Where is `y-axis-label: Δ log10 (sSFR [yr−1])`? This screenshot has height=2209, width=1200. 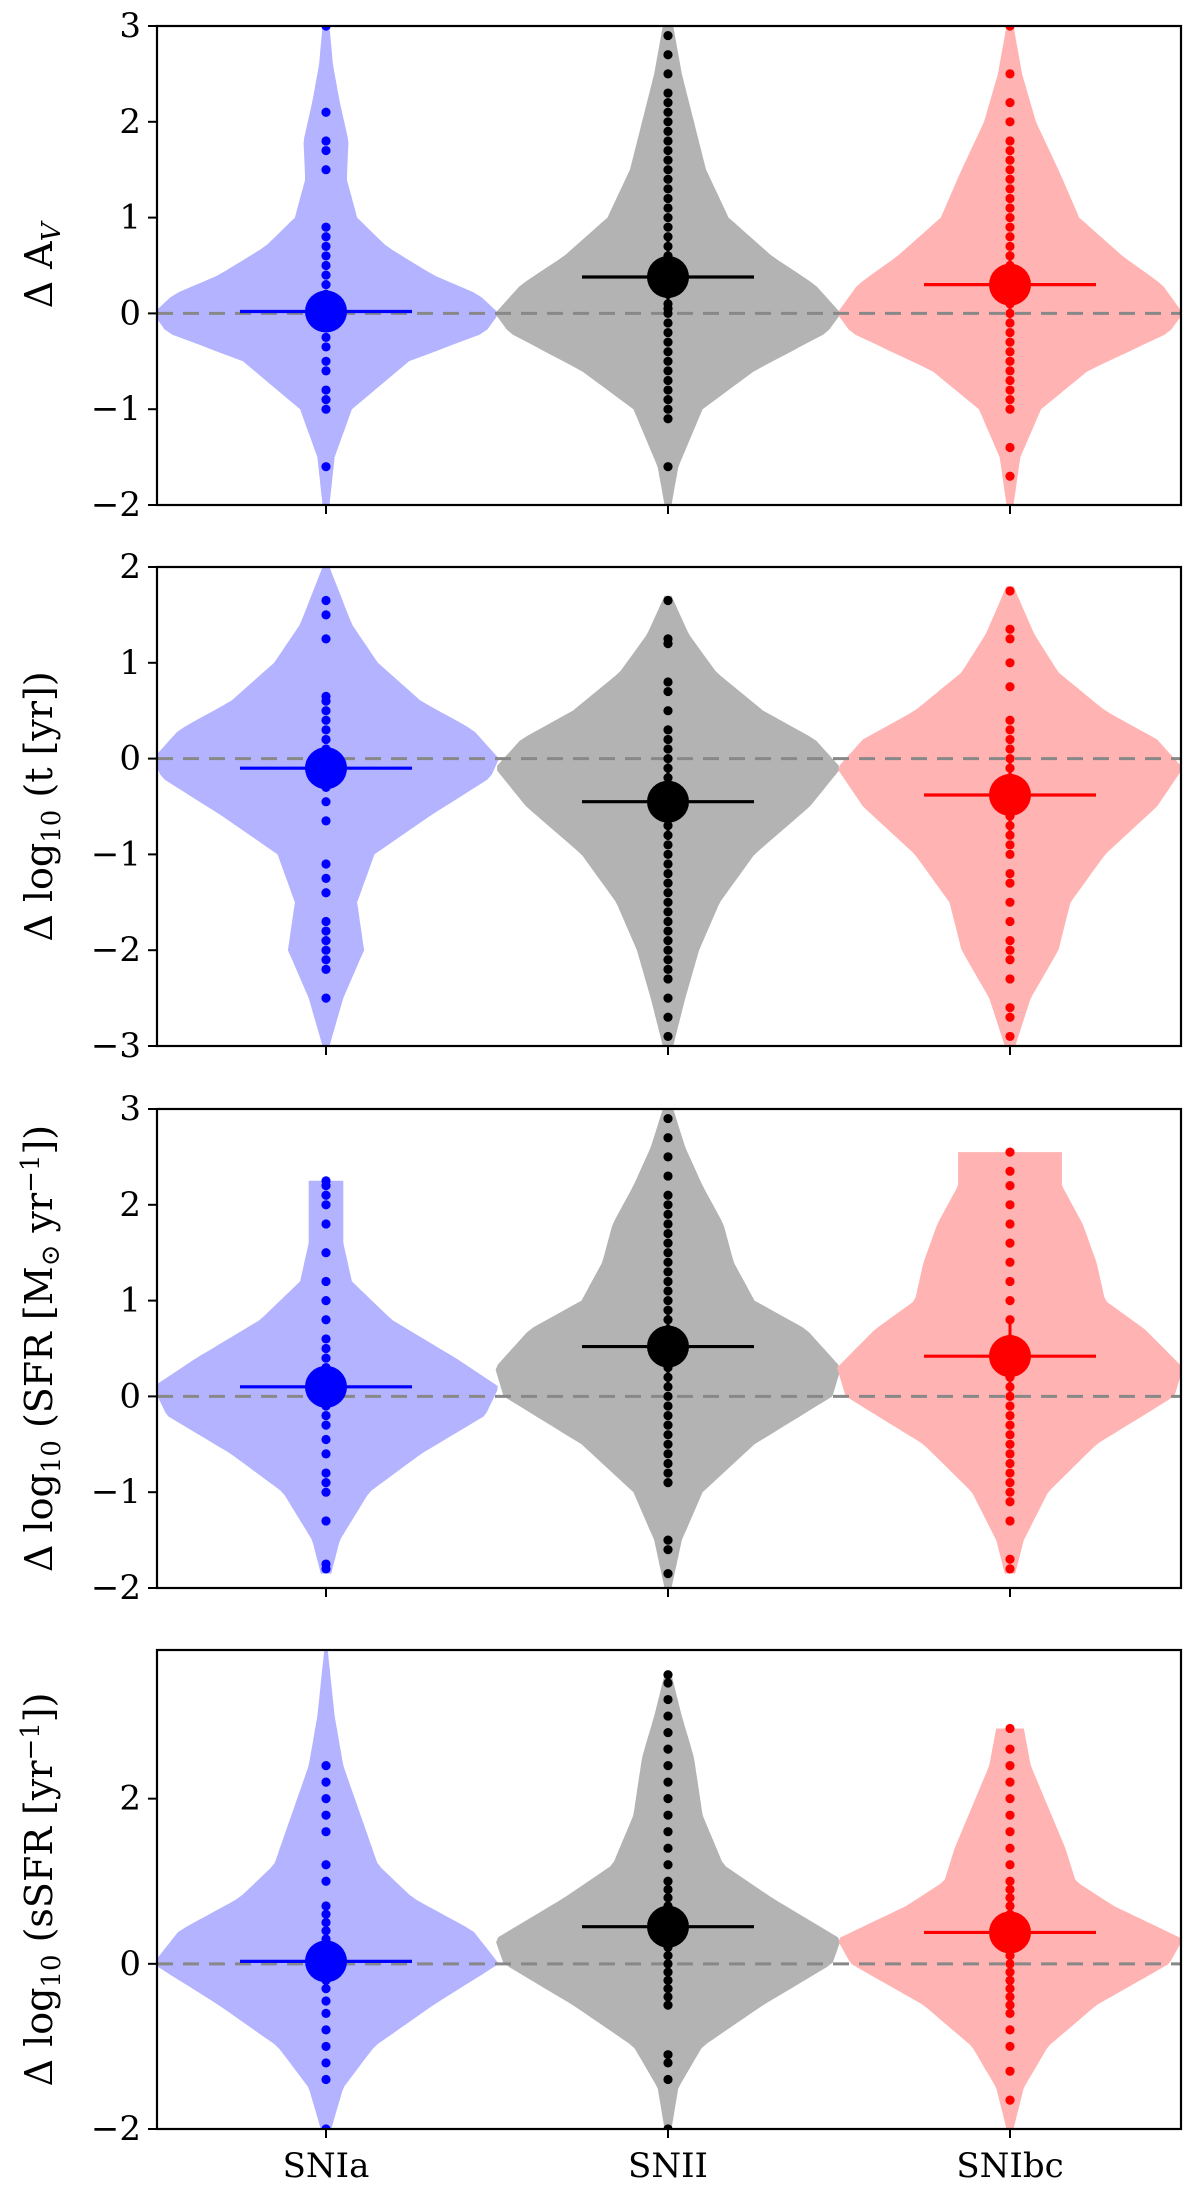
y-axis-label: Δ log10 (sSFR [yr−1]) is located at coordinates (41, 1890).